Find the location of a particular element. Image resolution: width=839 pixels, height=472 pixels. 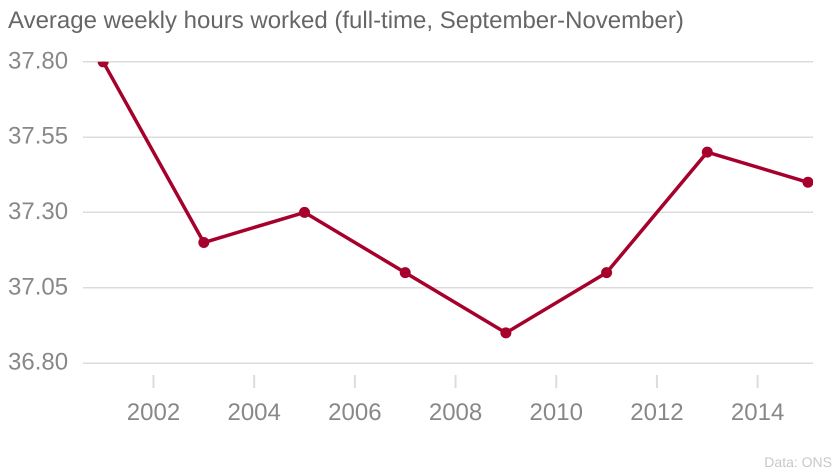

x-tick-label: 2004 is located at coordinates (254, 412).